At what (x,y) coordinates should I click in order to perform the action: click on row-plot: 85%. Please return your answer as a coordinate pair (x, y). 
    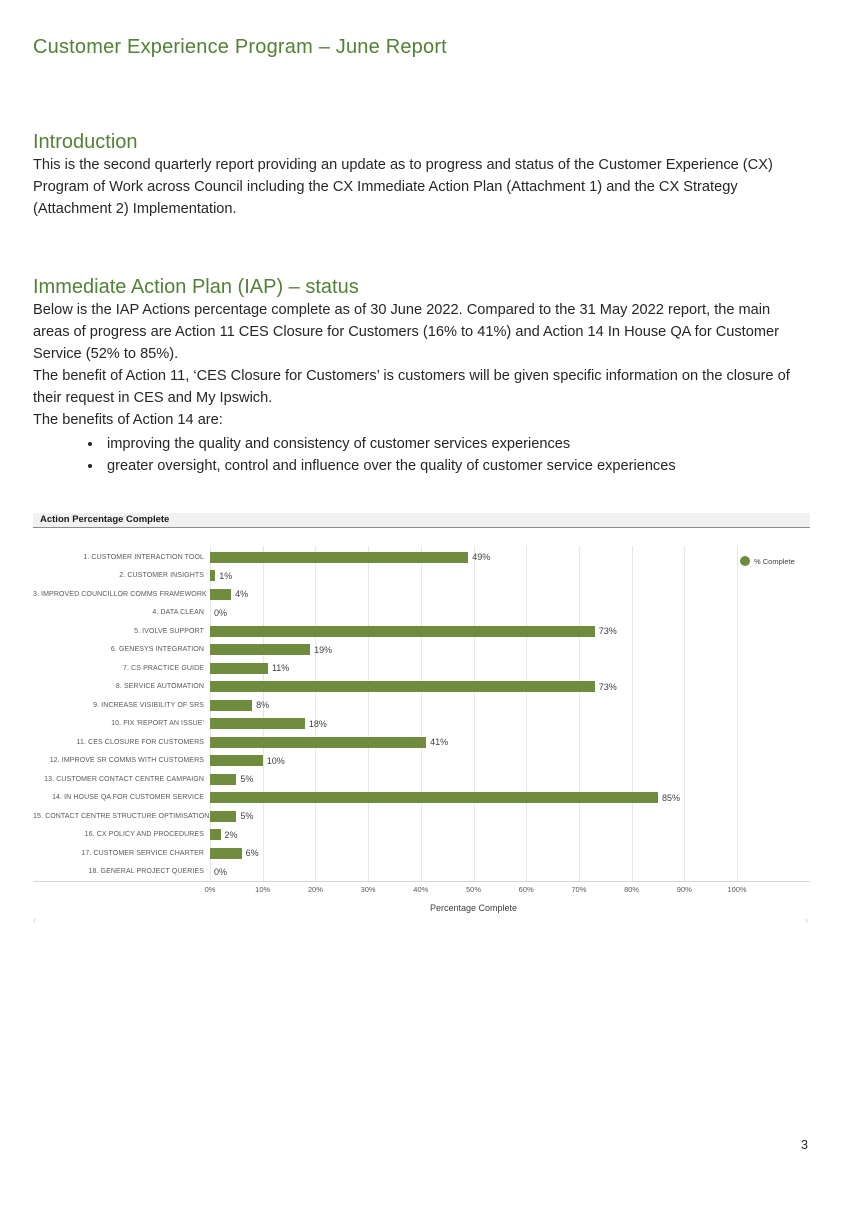
    Looking at the image, I should click on (473, 798).